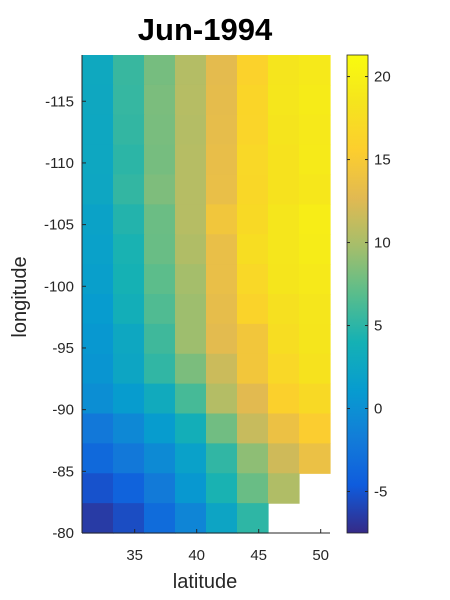  Describe the element at coordinates (59, 101) in the screenshot. I see `y-tick-label: -115` at that location.